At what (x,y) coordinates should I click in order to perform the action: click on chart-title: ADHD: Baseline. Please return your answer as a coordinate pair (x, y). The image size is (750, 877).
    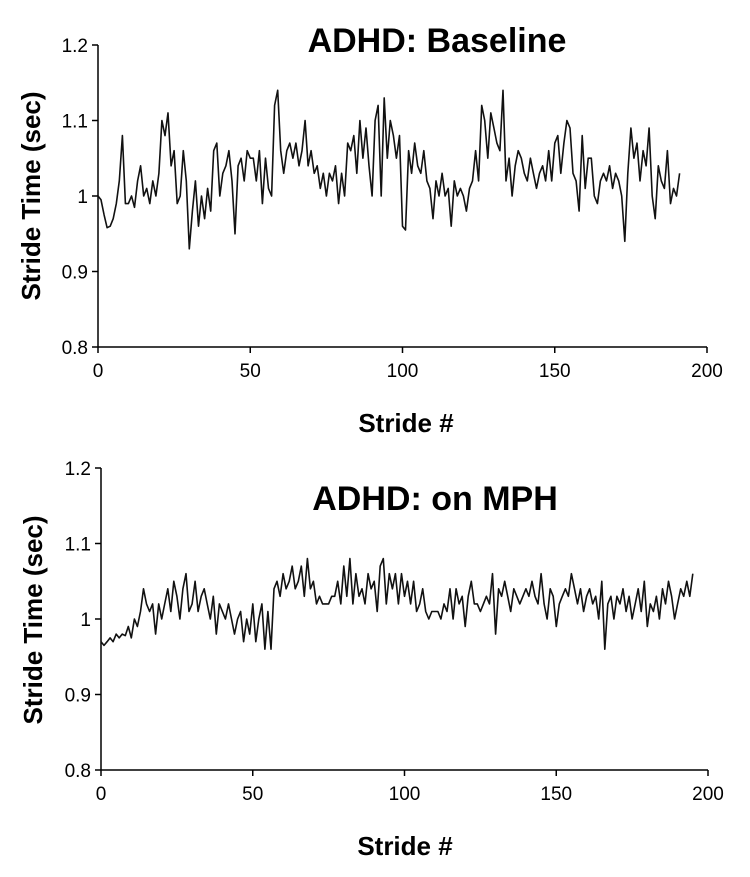
    Looking at the image, I should click on (437, 41).